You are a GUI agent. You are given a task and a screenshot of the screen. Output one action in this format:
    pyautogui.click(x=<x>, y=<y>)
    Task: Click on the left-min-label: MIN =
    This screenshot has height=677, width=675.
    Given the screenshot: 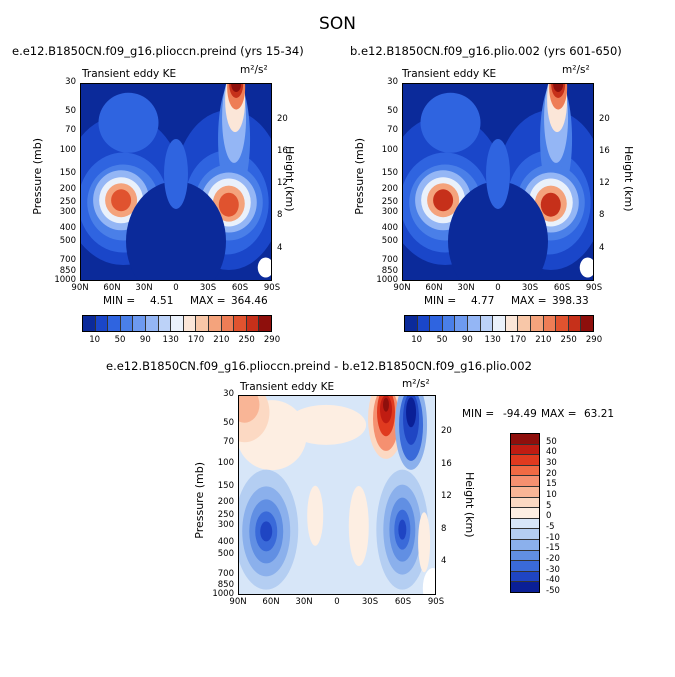 What is the action you would take?
    pyautogui.click(x=119, y=301)
    